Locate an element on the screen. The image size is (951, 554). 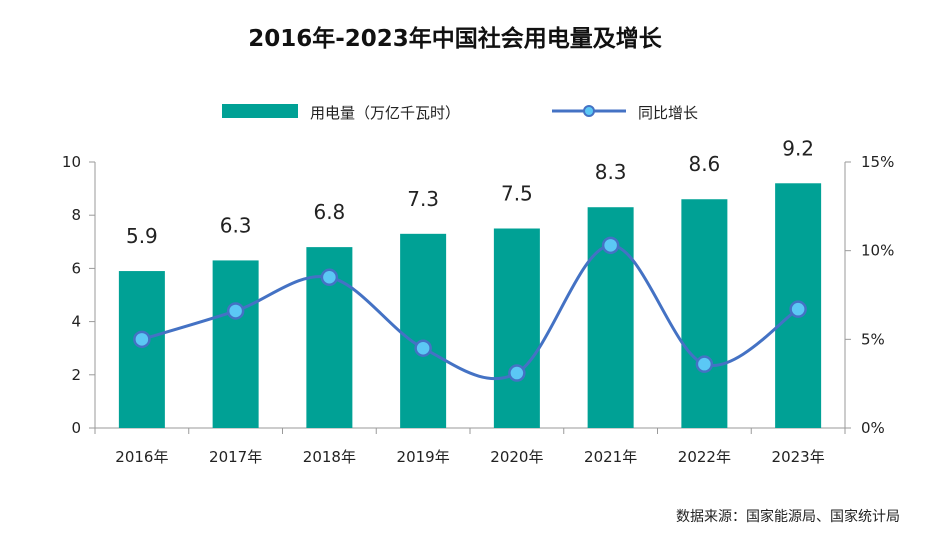
bar-data-labels: 5.9 6.3 6.8 7.3 7.5 8.3 8.6 9.2 is located at coordinates (470, 192).